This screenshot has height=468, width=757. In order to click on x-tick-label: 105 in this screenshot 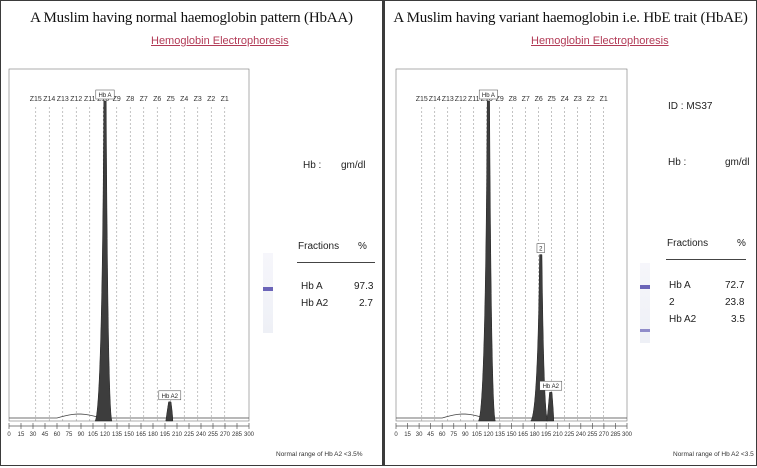, I will do `click(93, 435)`.